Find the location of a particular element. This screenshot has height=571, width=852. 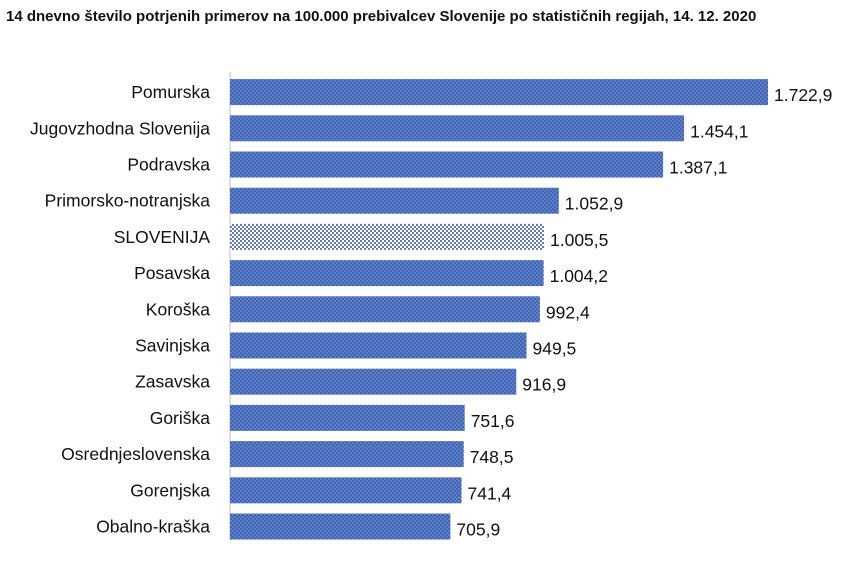

data-label: 1.004,2 is located at coordinates (579, 276).